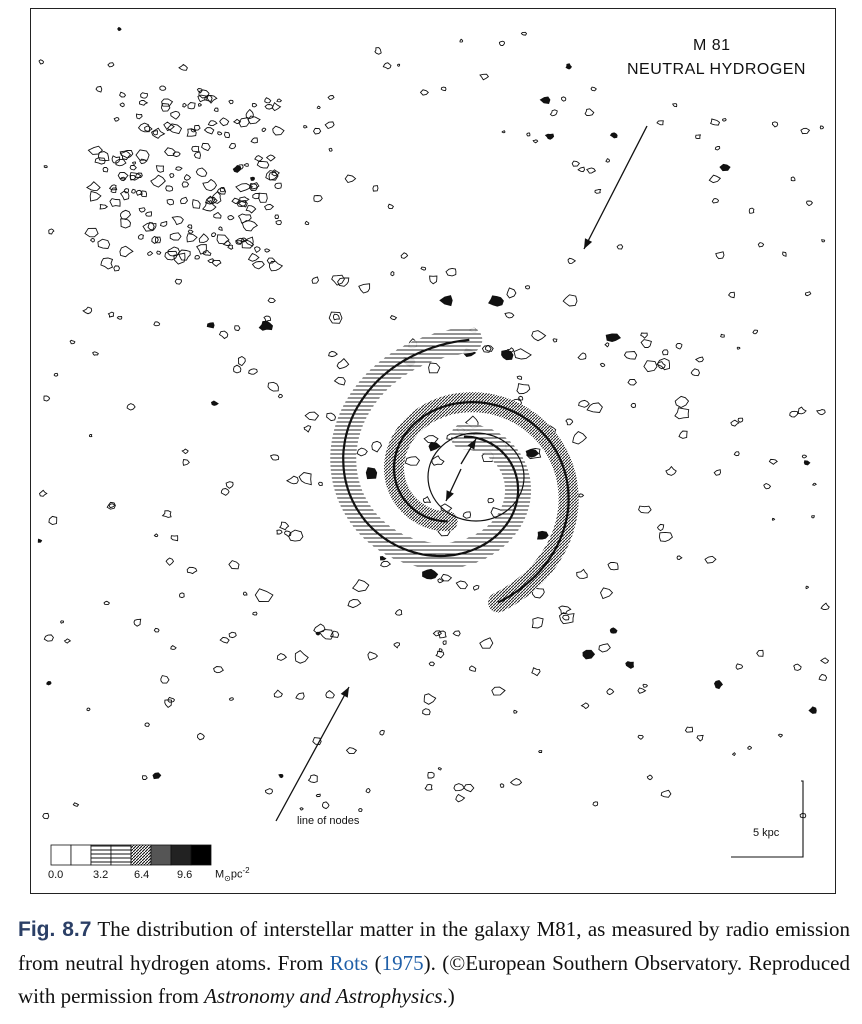  Describe the element at coordinates (767, 819) in the screenshot. I see `scale-bar-line` at that location.